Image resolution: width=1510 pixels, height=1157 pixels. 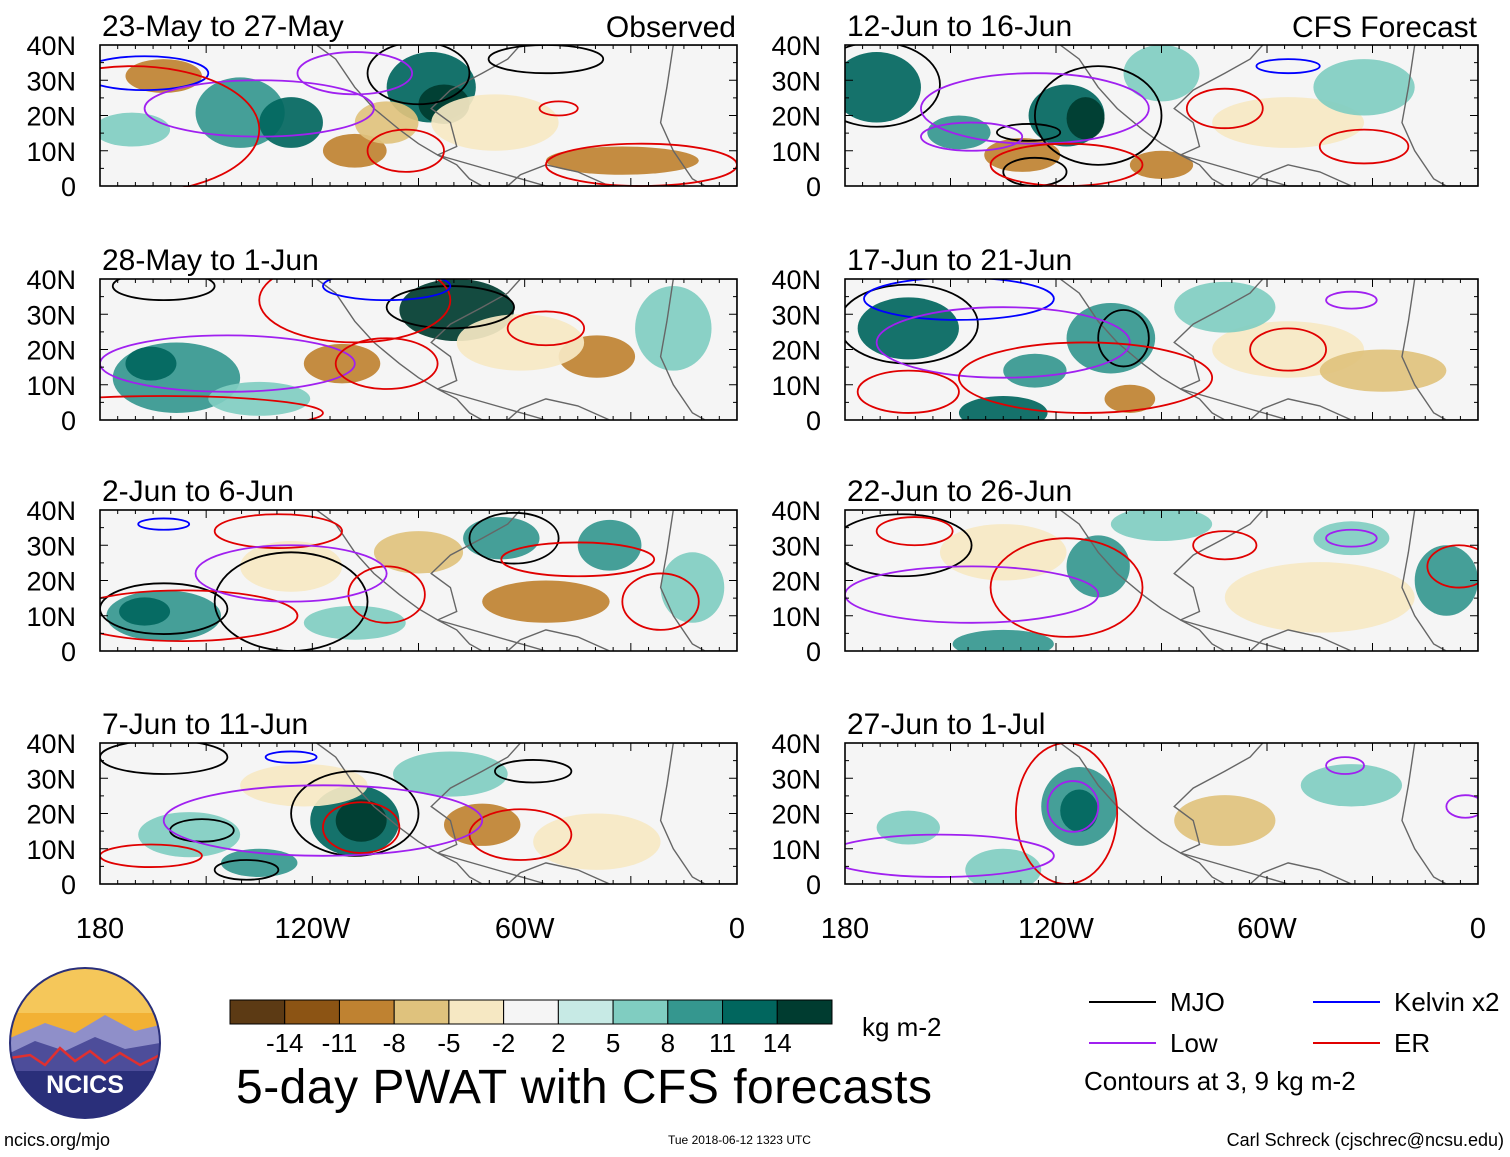 I want to click on colorbar-tick-label: 2, so click(x=558, y=1043).